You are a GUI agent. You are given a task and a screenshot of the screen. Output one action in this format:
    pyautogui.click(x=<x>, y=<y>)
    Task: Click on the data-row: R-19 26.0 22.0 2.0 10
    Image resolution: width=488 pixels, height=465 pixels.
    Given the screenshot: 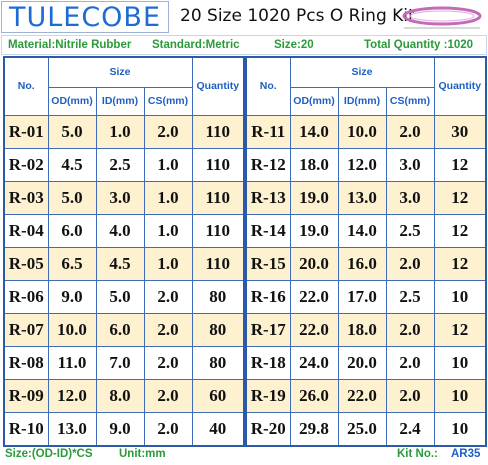 What is the action you would take?
    pyautogui.click(x=366, y=395)
    